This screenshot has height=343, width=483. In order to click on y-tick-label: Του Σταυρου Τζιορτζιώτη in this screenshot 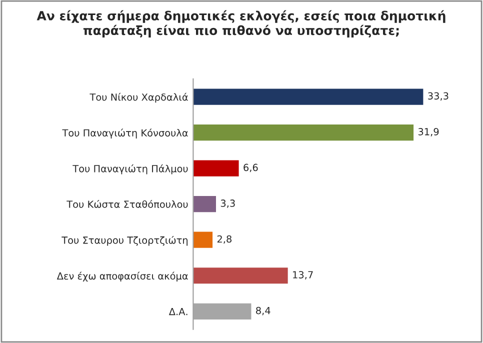, I will do `click(125, 241)`.